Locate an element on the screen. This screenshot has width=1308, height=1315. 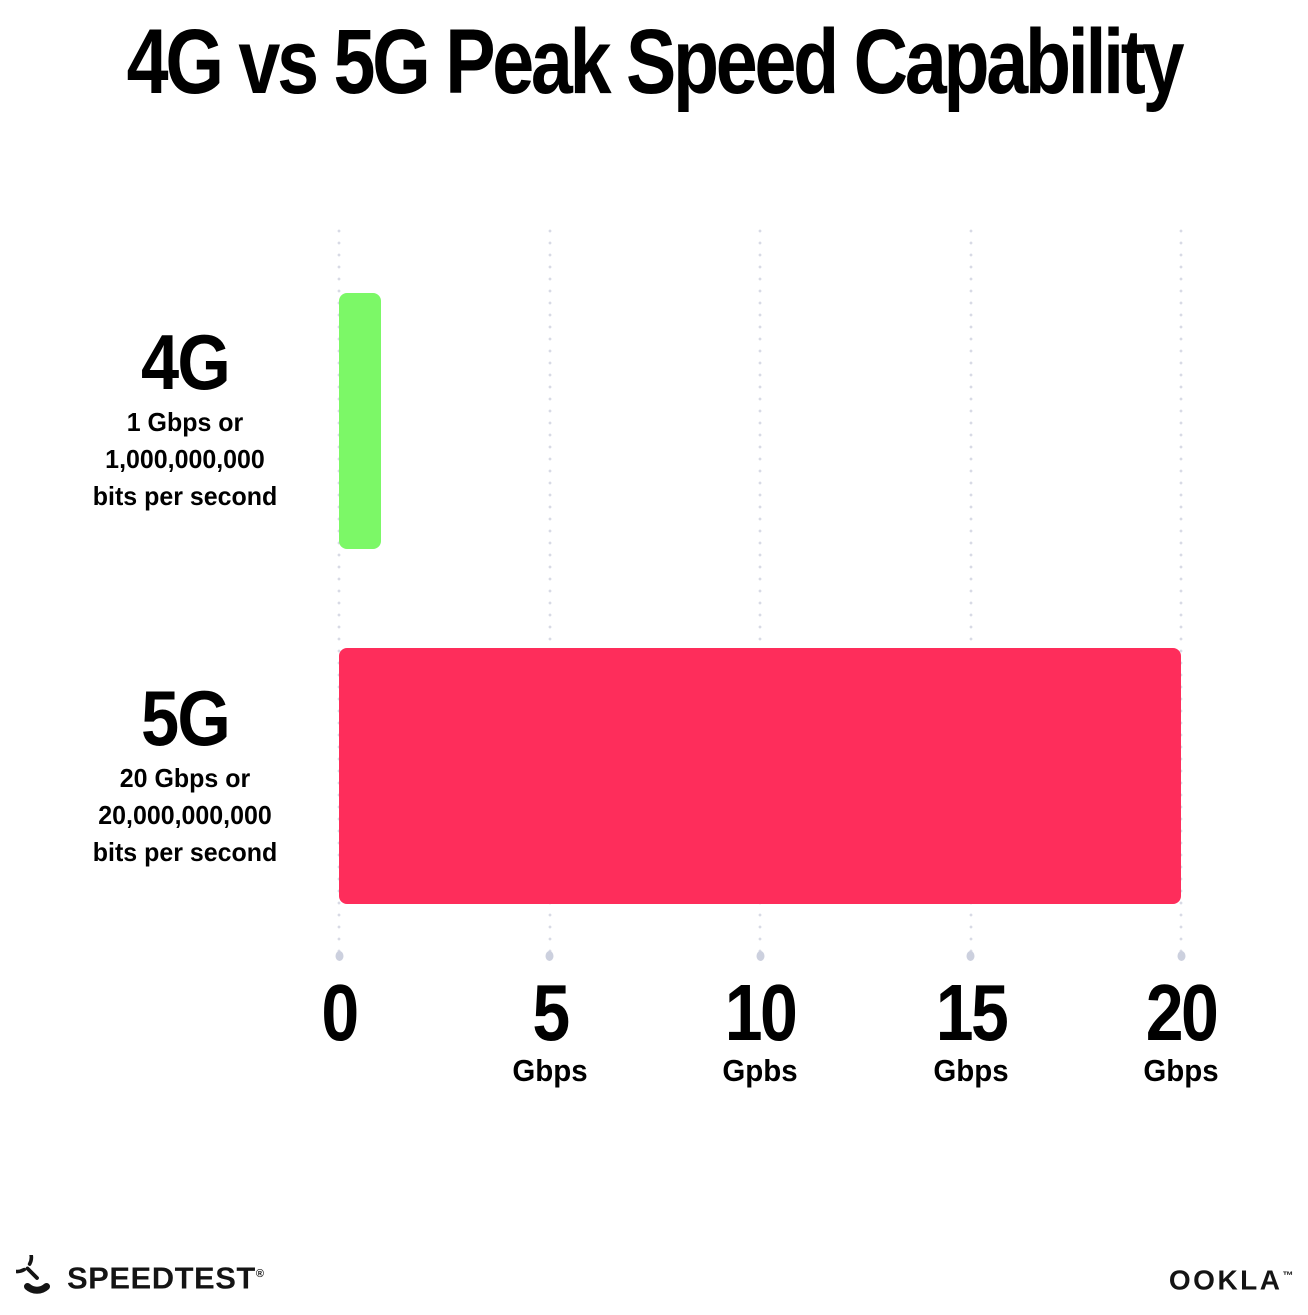
bar-5g is located at coordinates (760, 776).